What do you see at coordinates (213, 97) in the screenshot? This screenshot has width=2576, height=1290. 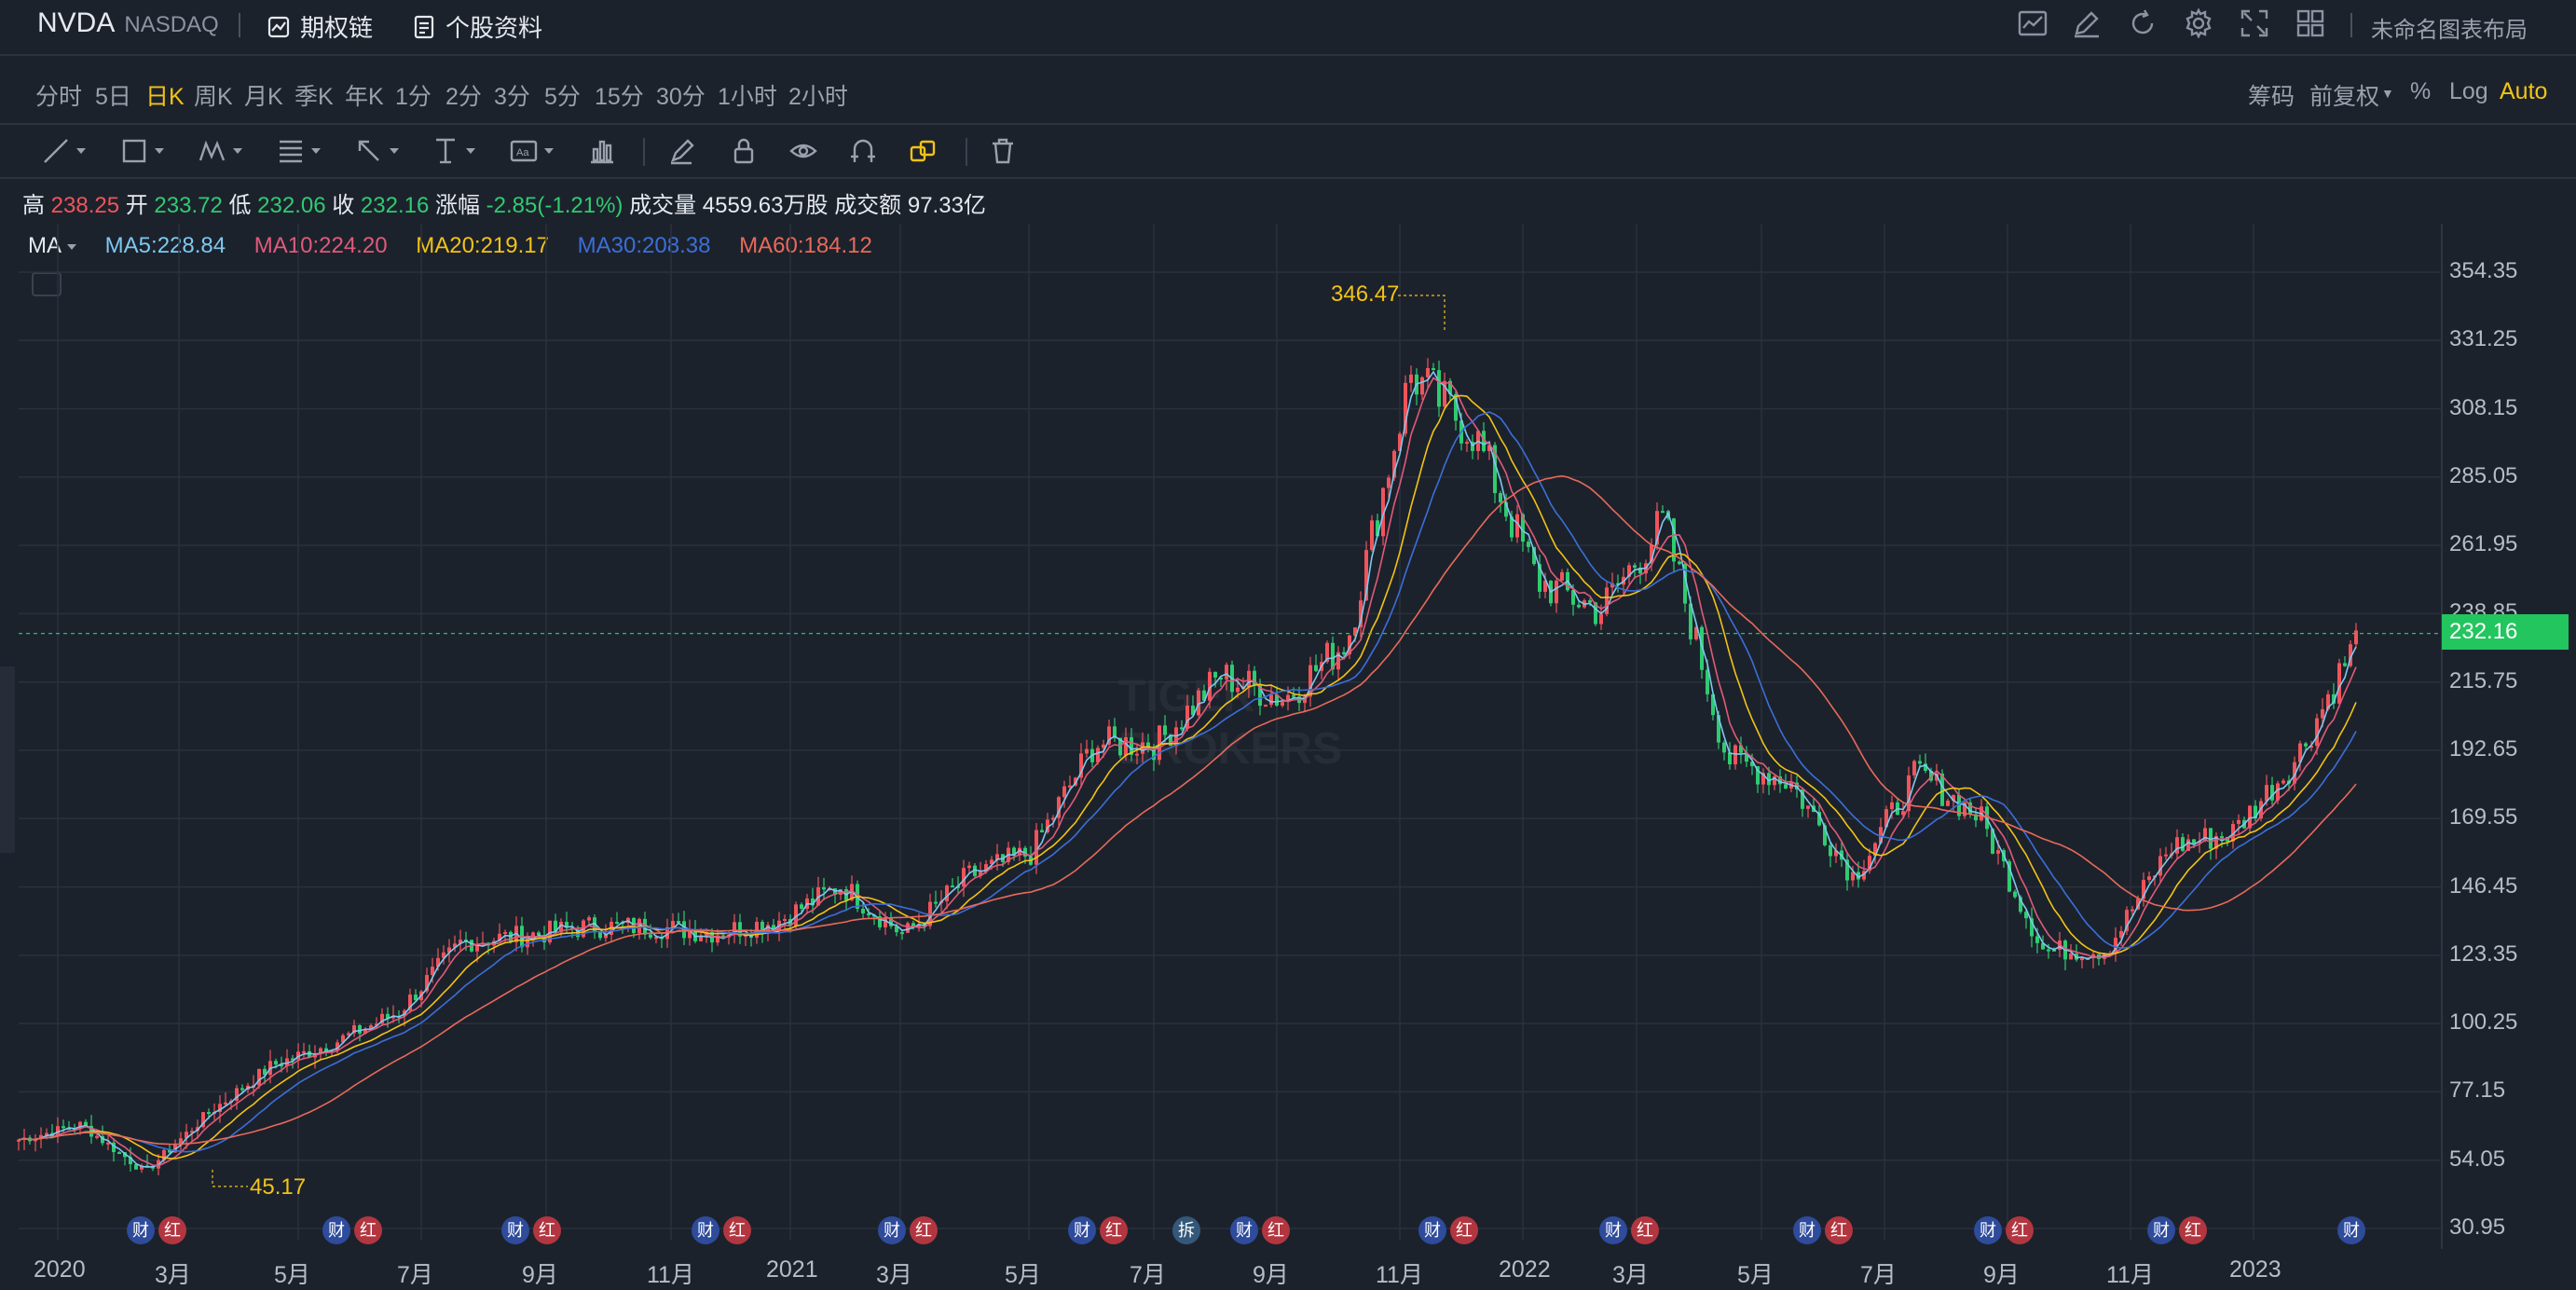 I see `period-tab: 周K` at bounding box center [213, 97].